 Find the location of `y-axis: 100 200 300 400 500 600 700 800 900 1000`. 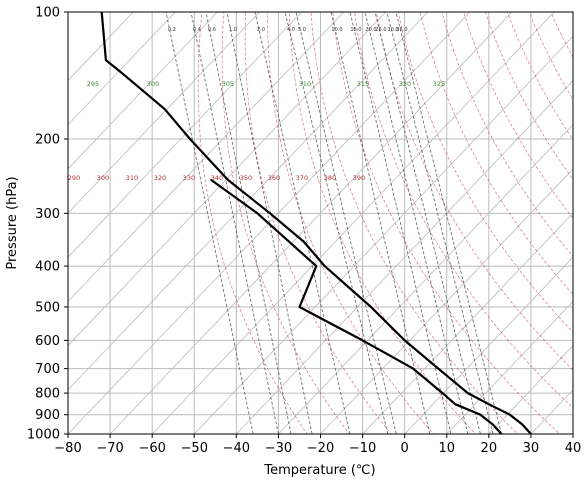

y-axis: 100 200 300 400 500 600 700 800 900 1000 is located at coordinates (47, 224).